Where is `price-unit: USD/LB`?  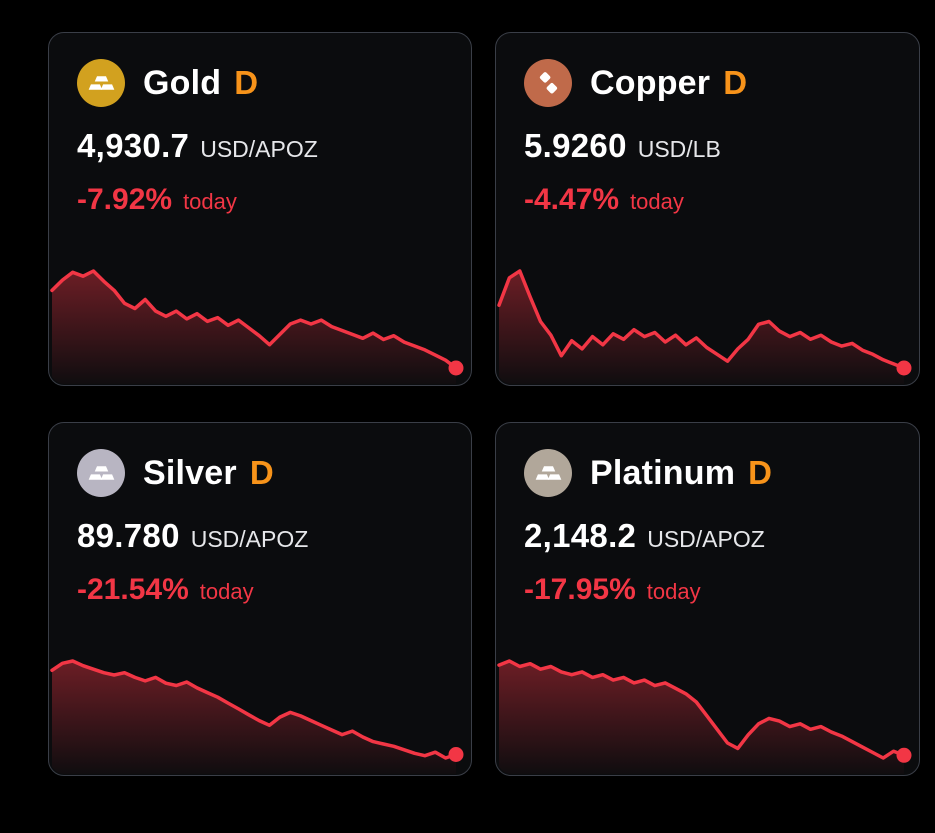
price-unit: USD/LB is located at coordinates (679, 149).